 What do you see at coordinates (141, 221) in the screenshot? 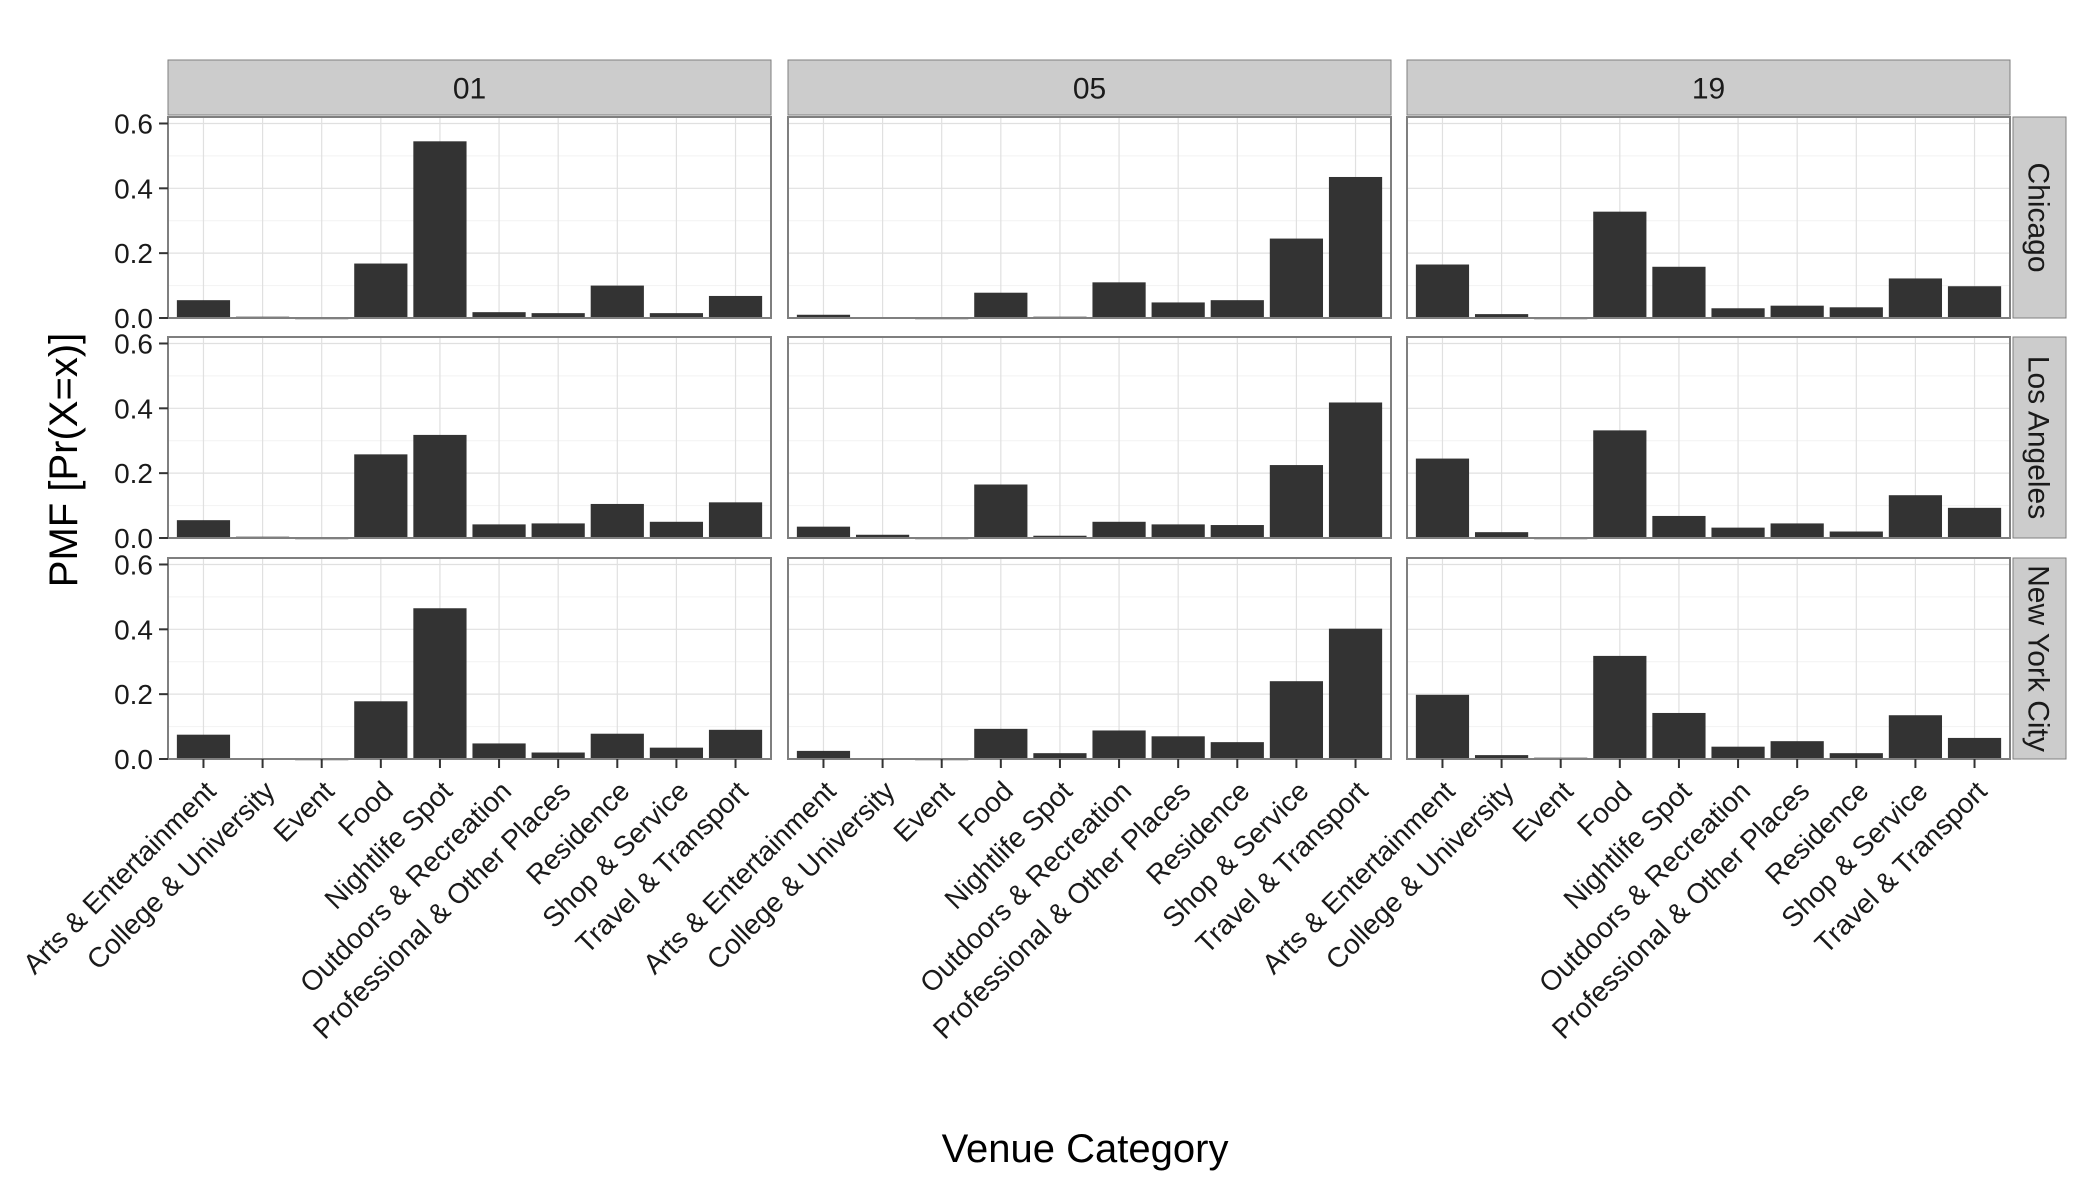
I see `y-axis-chicago: 0.0 0.2 0.4 0.6` at bounding box center [141, 221].